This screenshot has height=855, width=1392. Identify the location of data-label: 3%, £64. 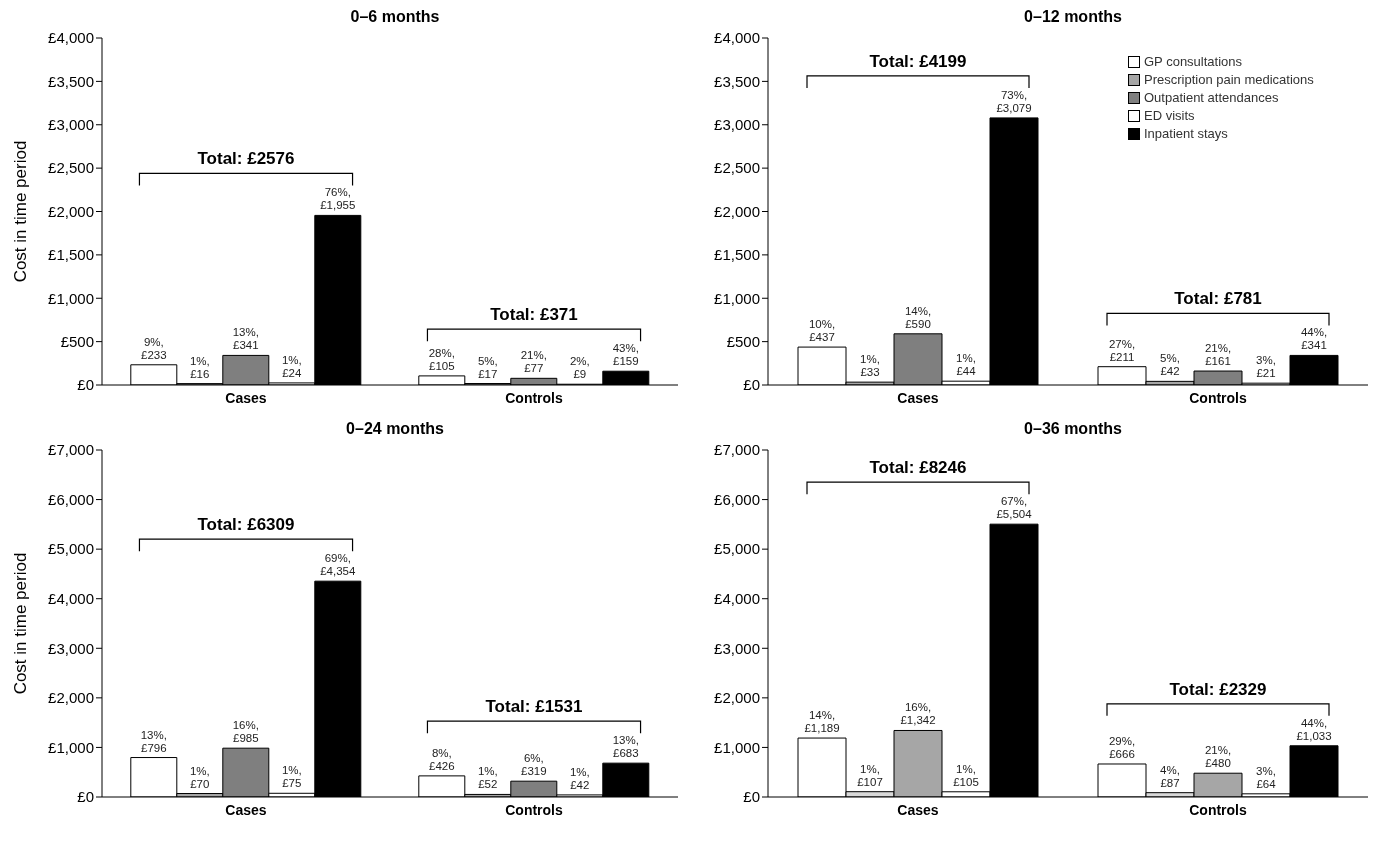
(1266, 777).